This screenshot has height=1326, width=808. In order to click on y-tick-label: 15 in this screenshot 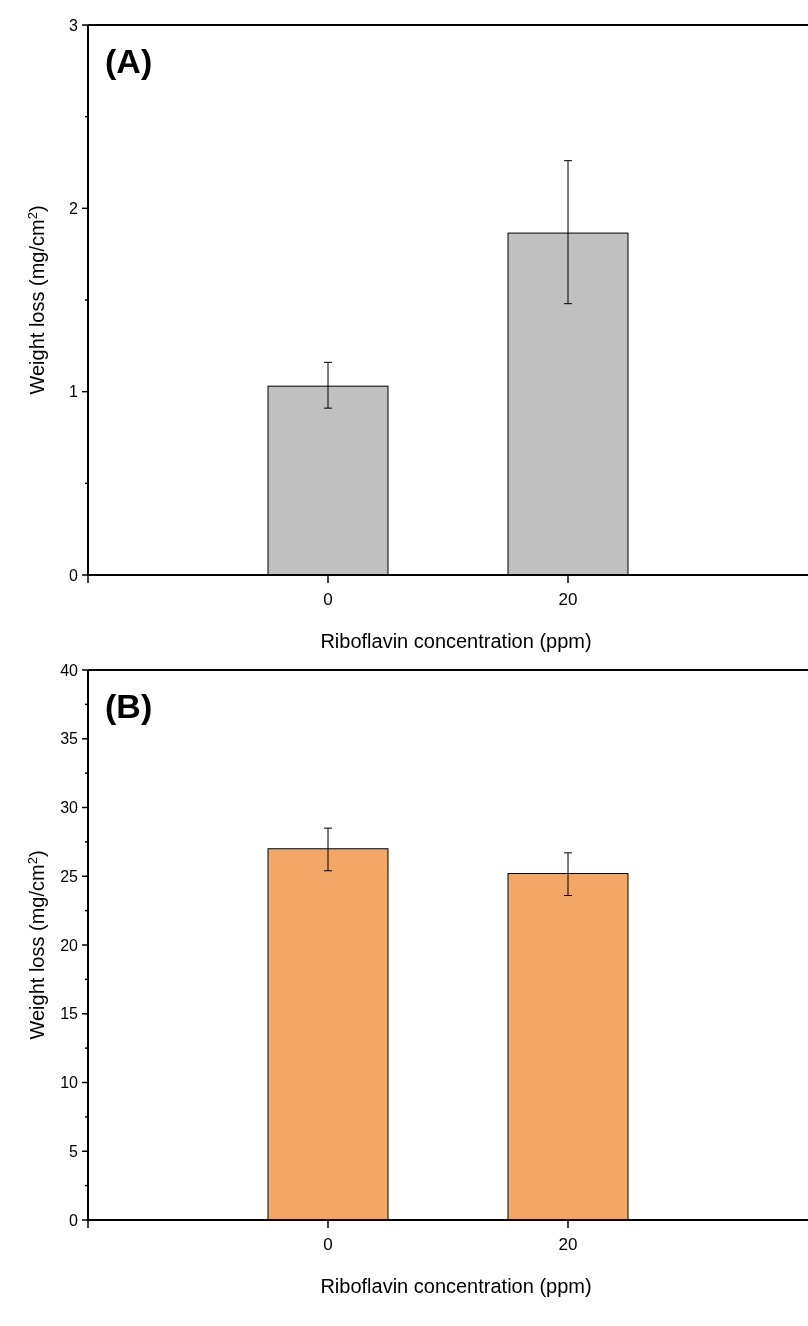, I will do `click(69, 1014)`.